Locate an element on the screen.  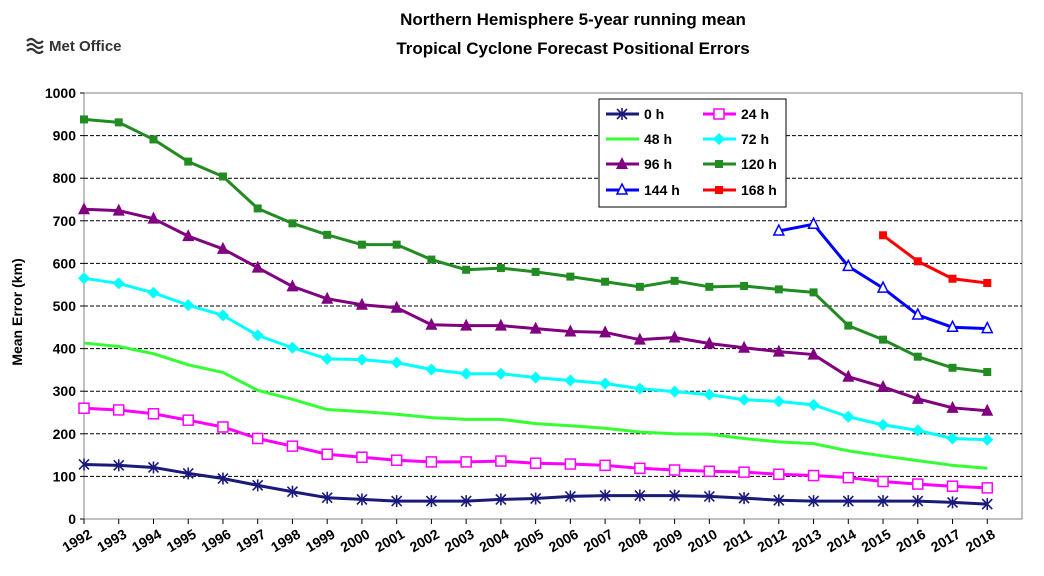
x-tick-label: 2010 is located at coordinates (702, 541).